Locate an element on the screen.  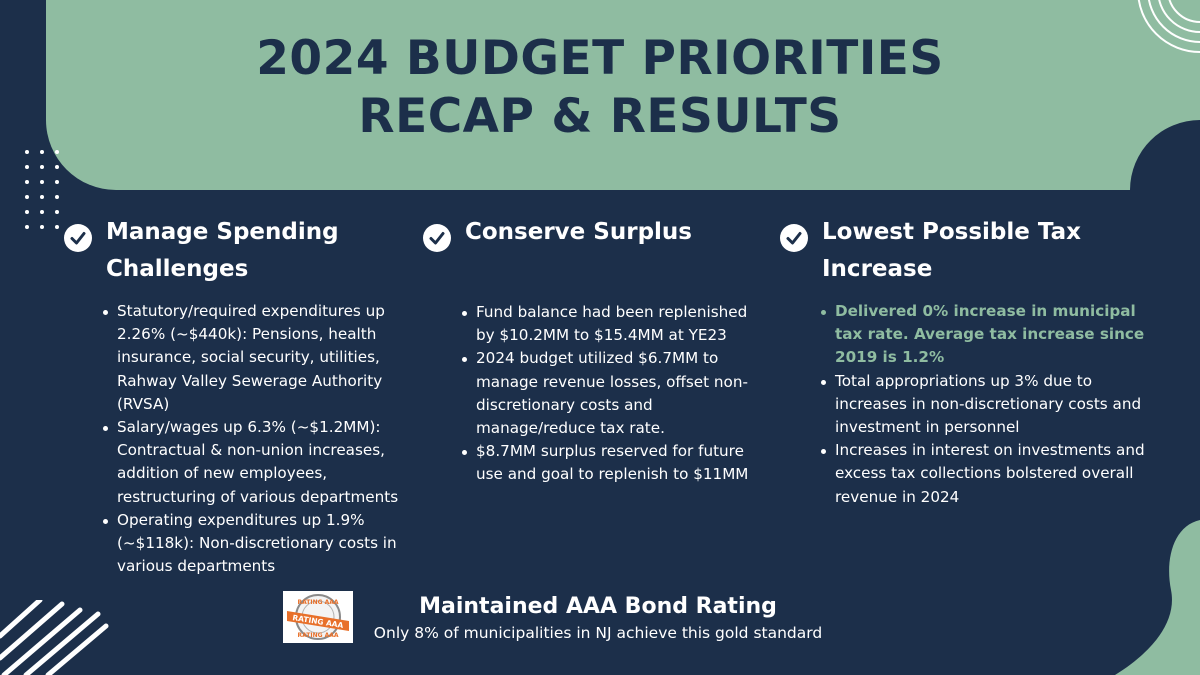
column-header: Manage Spending Challenges is located at coordinates (234, 251).